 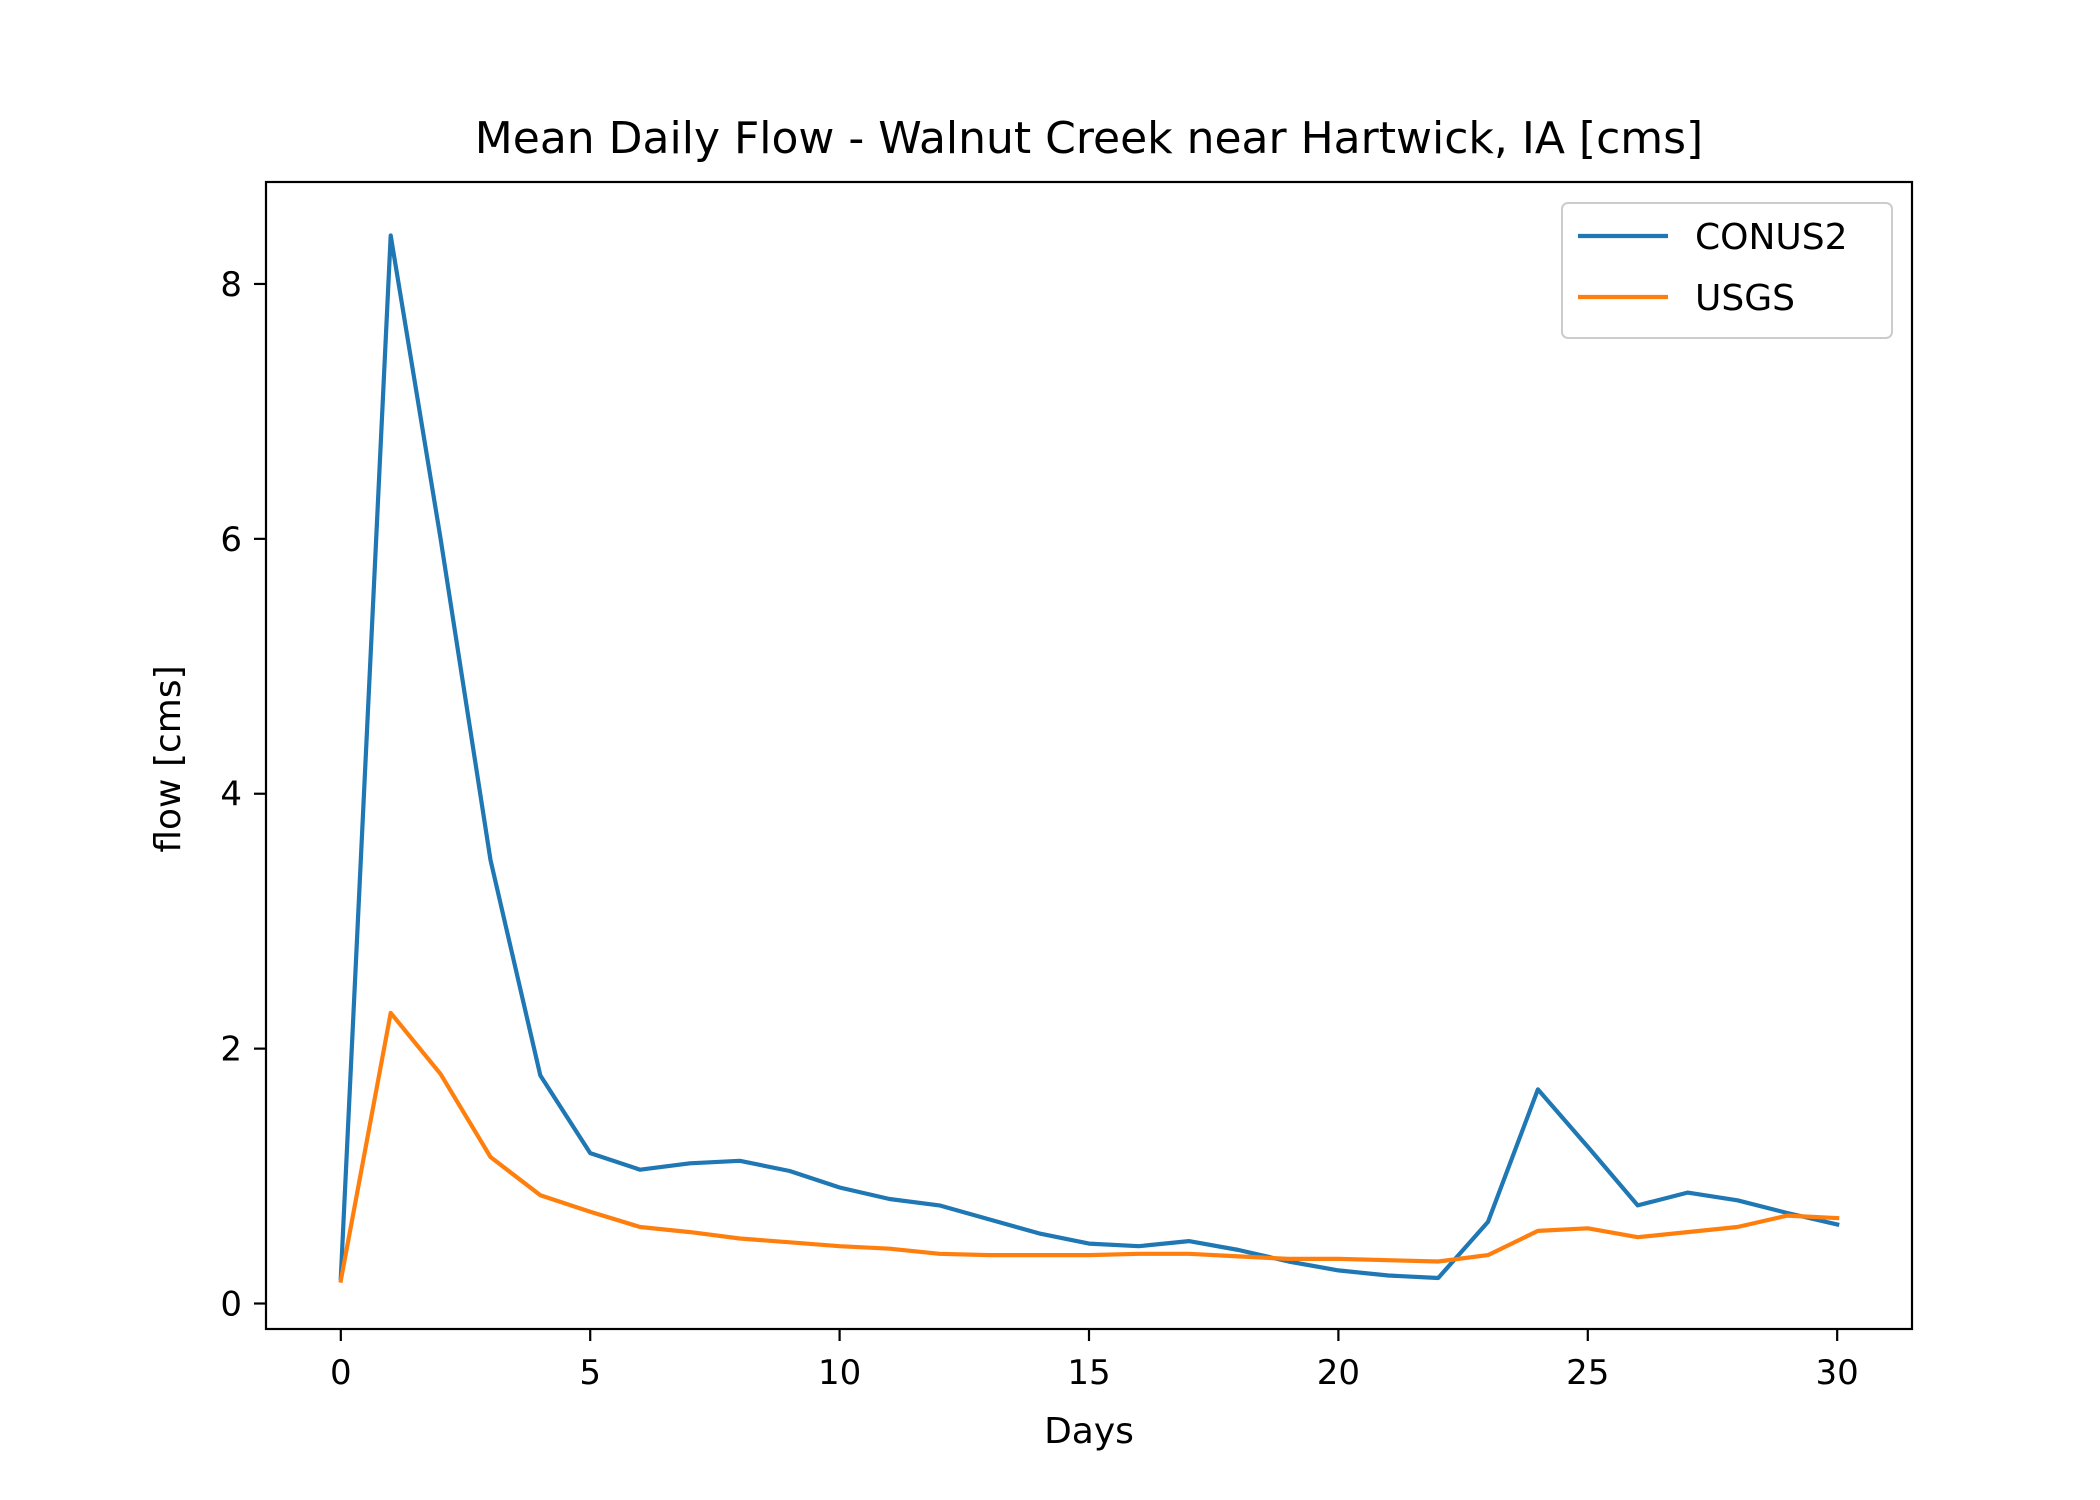 What do you see at coordinates (1771, 237) in the screenshot?
I see `legend-label-conus2: CONUS2` at bounding box center [1771, 237].